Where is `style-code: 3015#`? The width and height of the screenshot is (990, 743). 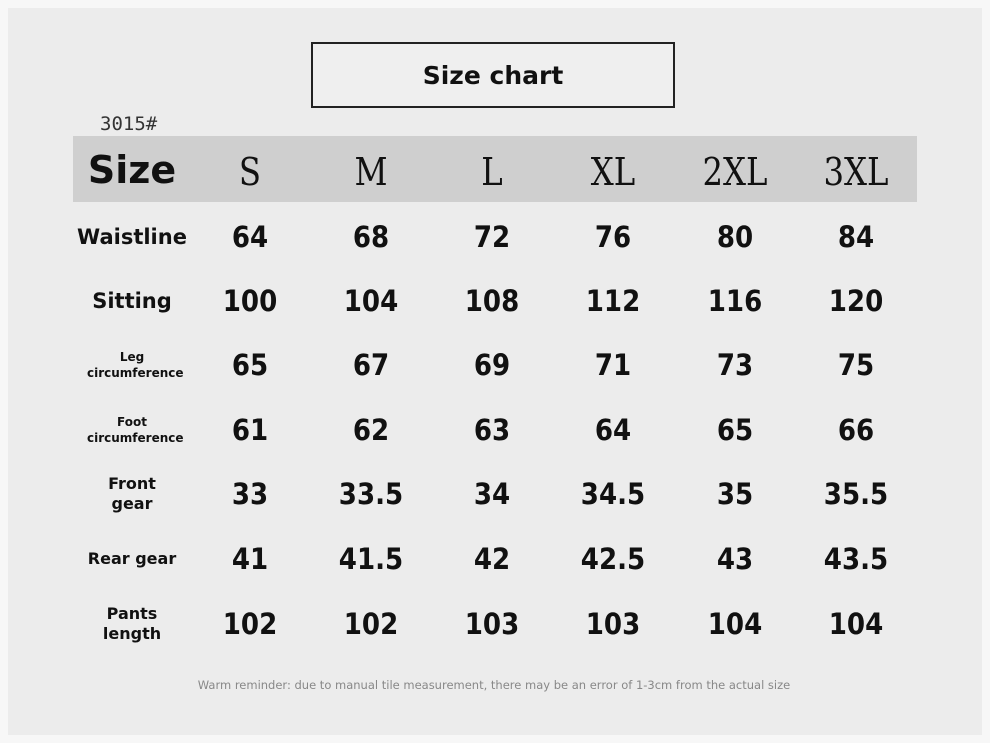
style-code: 3015# is located at coordinates (129, 124).